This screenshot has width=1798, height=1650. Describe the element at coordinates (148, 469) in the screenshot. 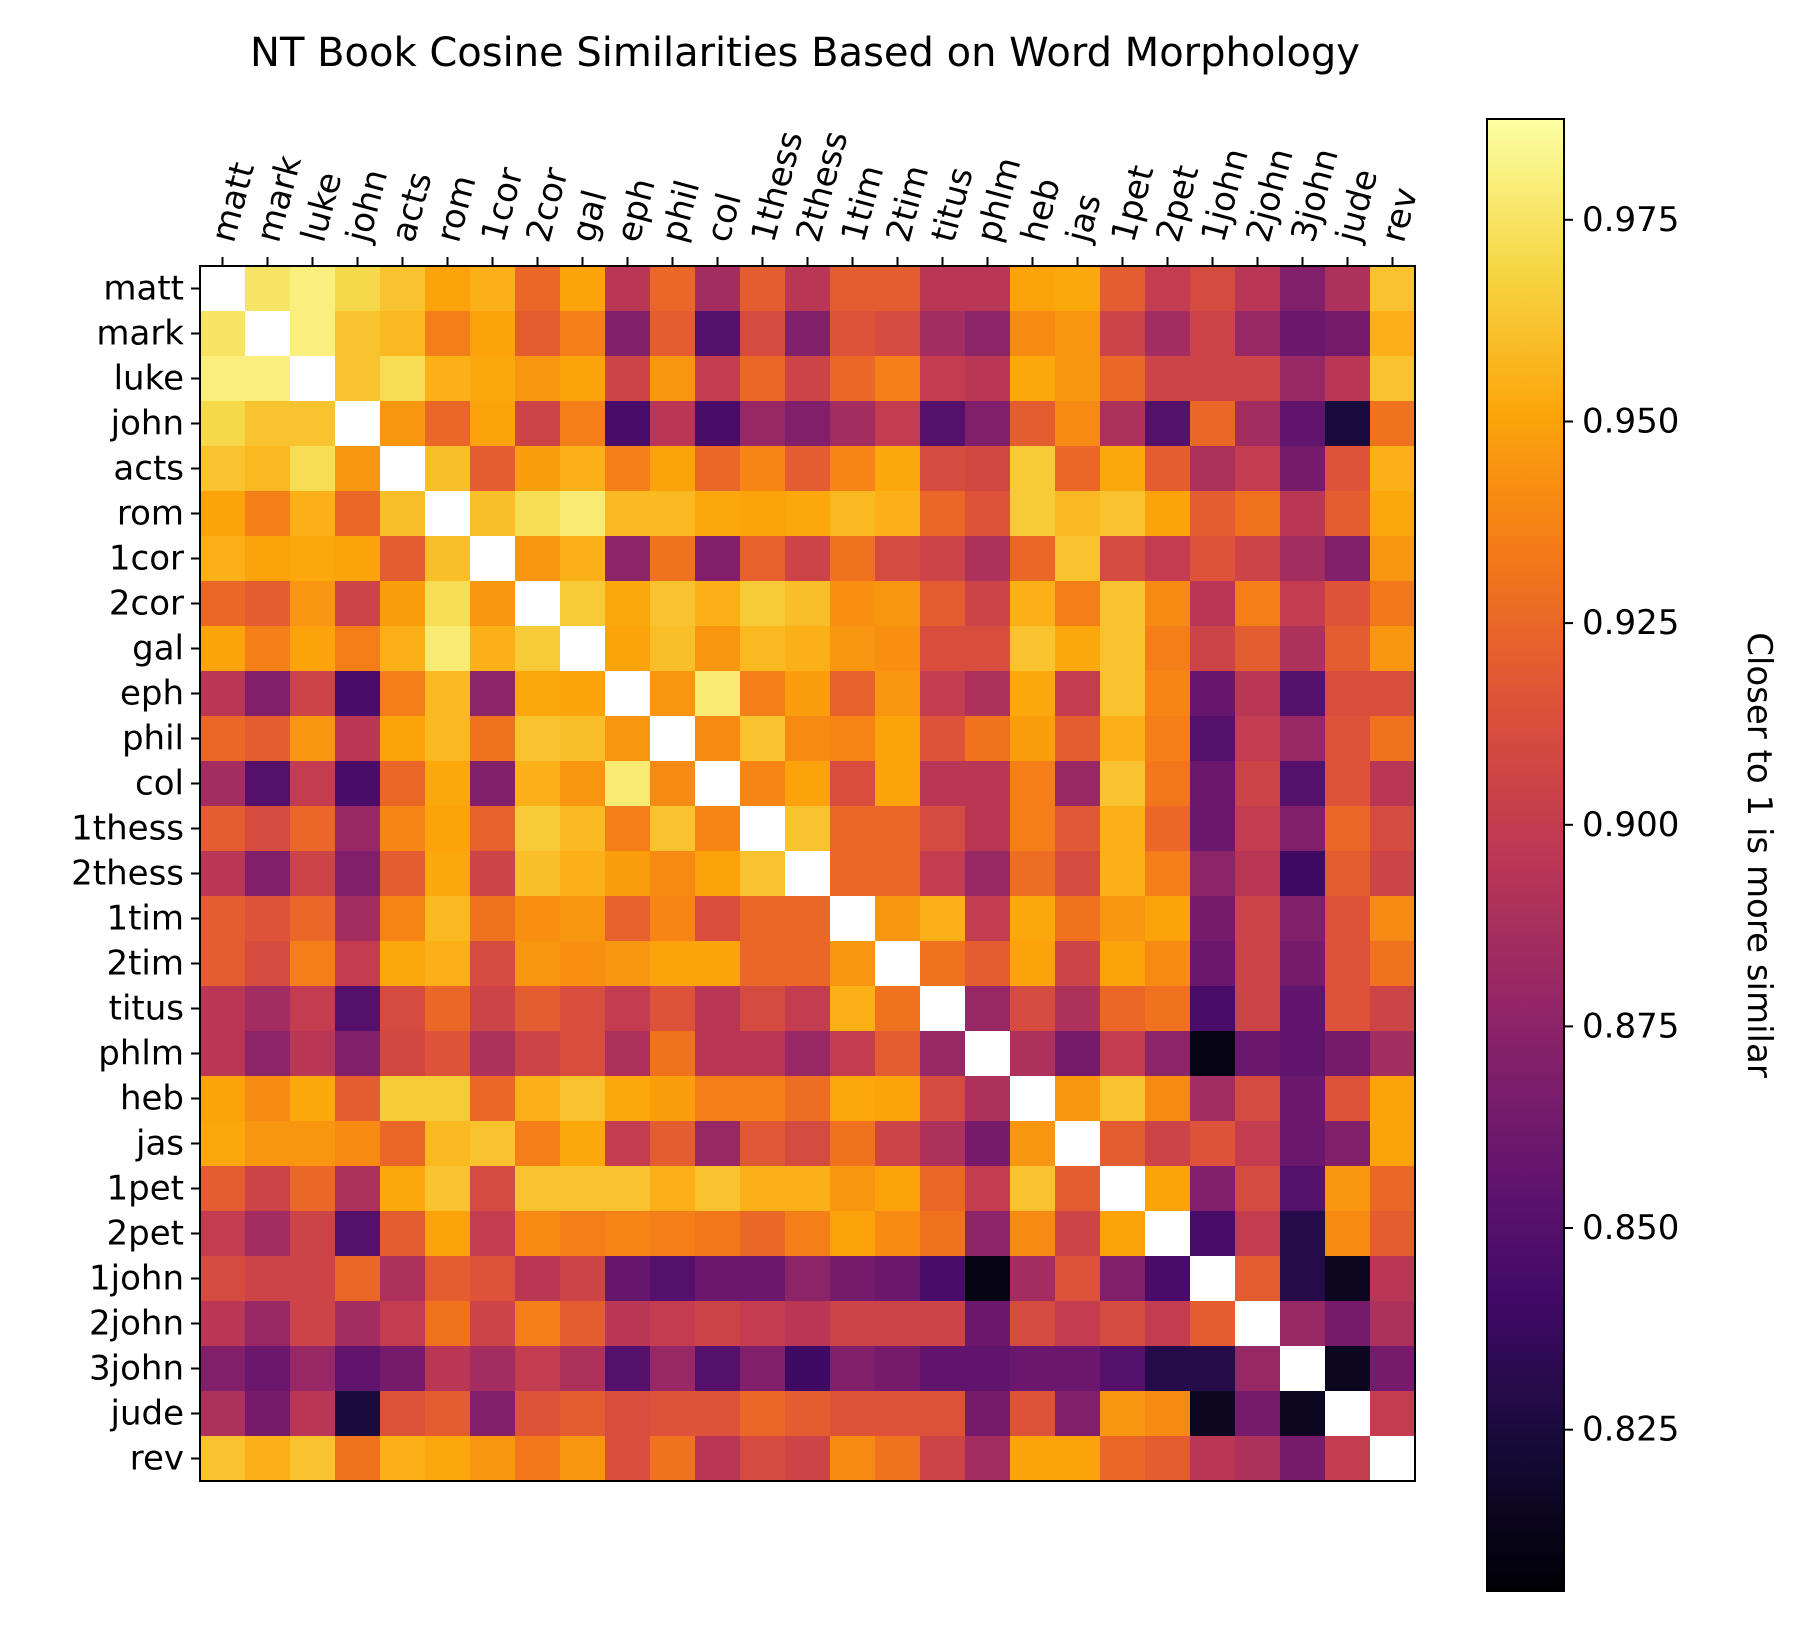

I see `y-tick-label: acts` at that location.